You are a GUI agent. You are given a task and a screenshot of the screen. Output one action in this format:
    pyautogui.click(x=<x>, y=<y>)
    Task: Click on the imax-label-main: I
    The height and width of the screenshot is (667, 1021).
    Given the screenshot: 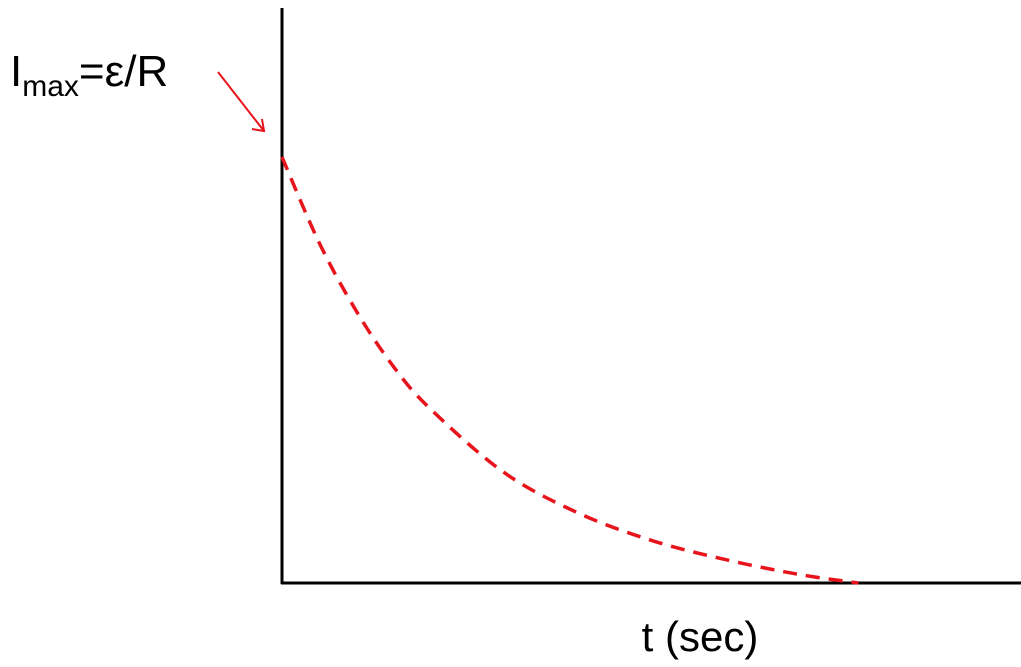 What is the action you would take?
    pyautogui.click(x=16, y=71)
    